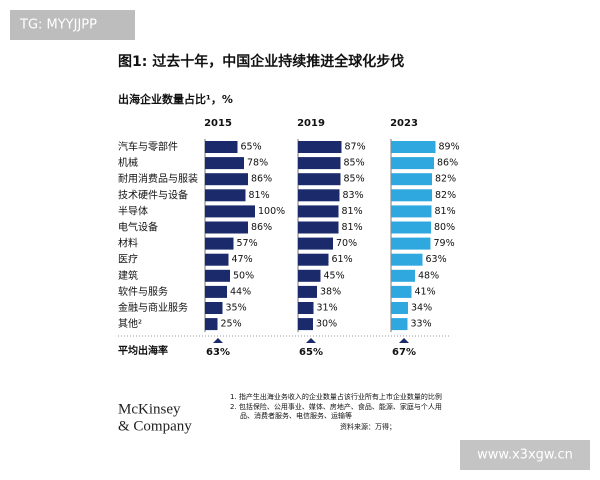  What do you see at coordinates (330, 291) in the screenshot?
I see `value-label: 38%` at bounding box center [330, 291].